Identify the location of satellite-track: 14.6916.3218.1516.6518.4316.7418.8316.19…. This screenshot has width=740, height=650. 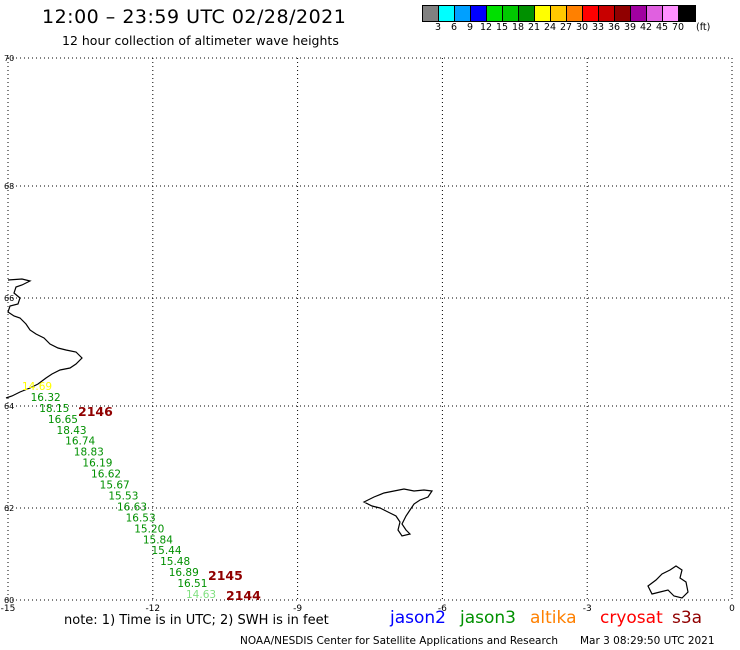
(141, 492).